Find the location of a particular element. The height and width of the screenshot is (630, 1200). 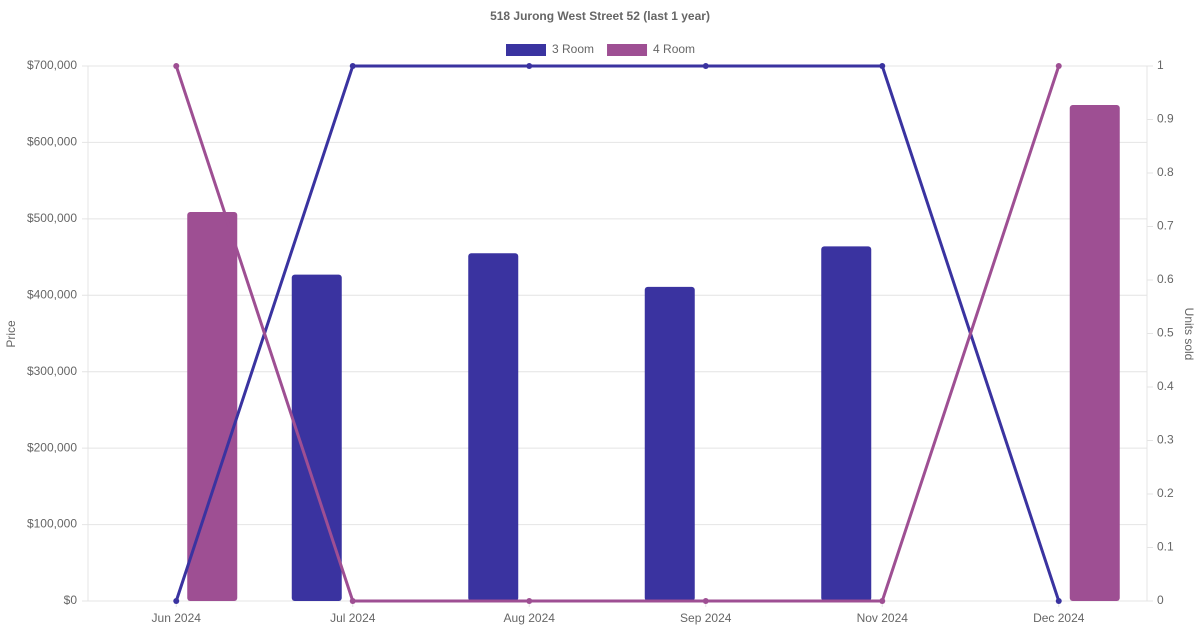

x-tick-label: Jul 2024 is located at coordinates (353, 618).